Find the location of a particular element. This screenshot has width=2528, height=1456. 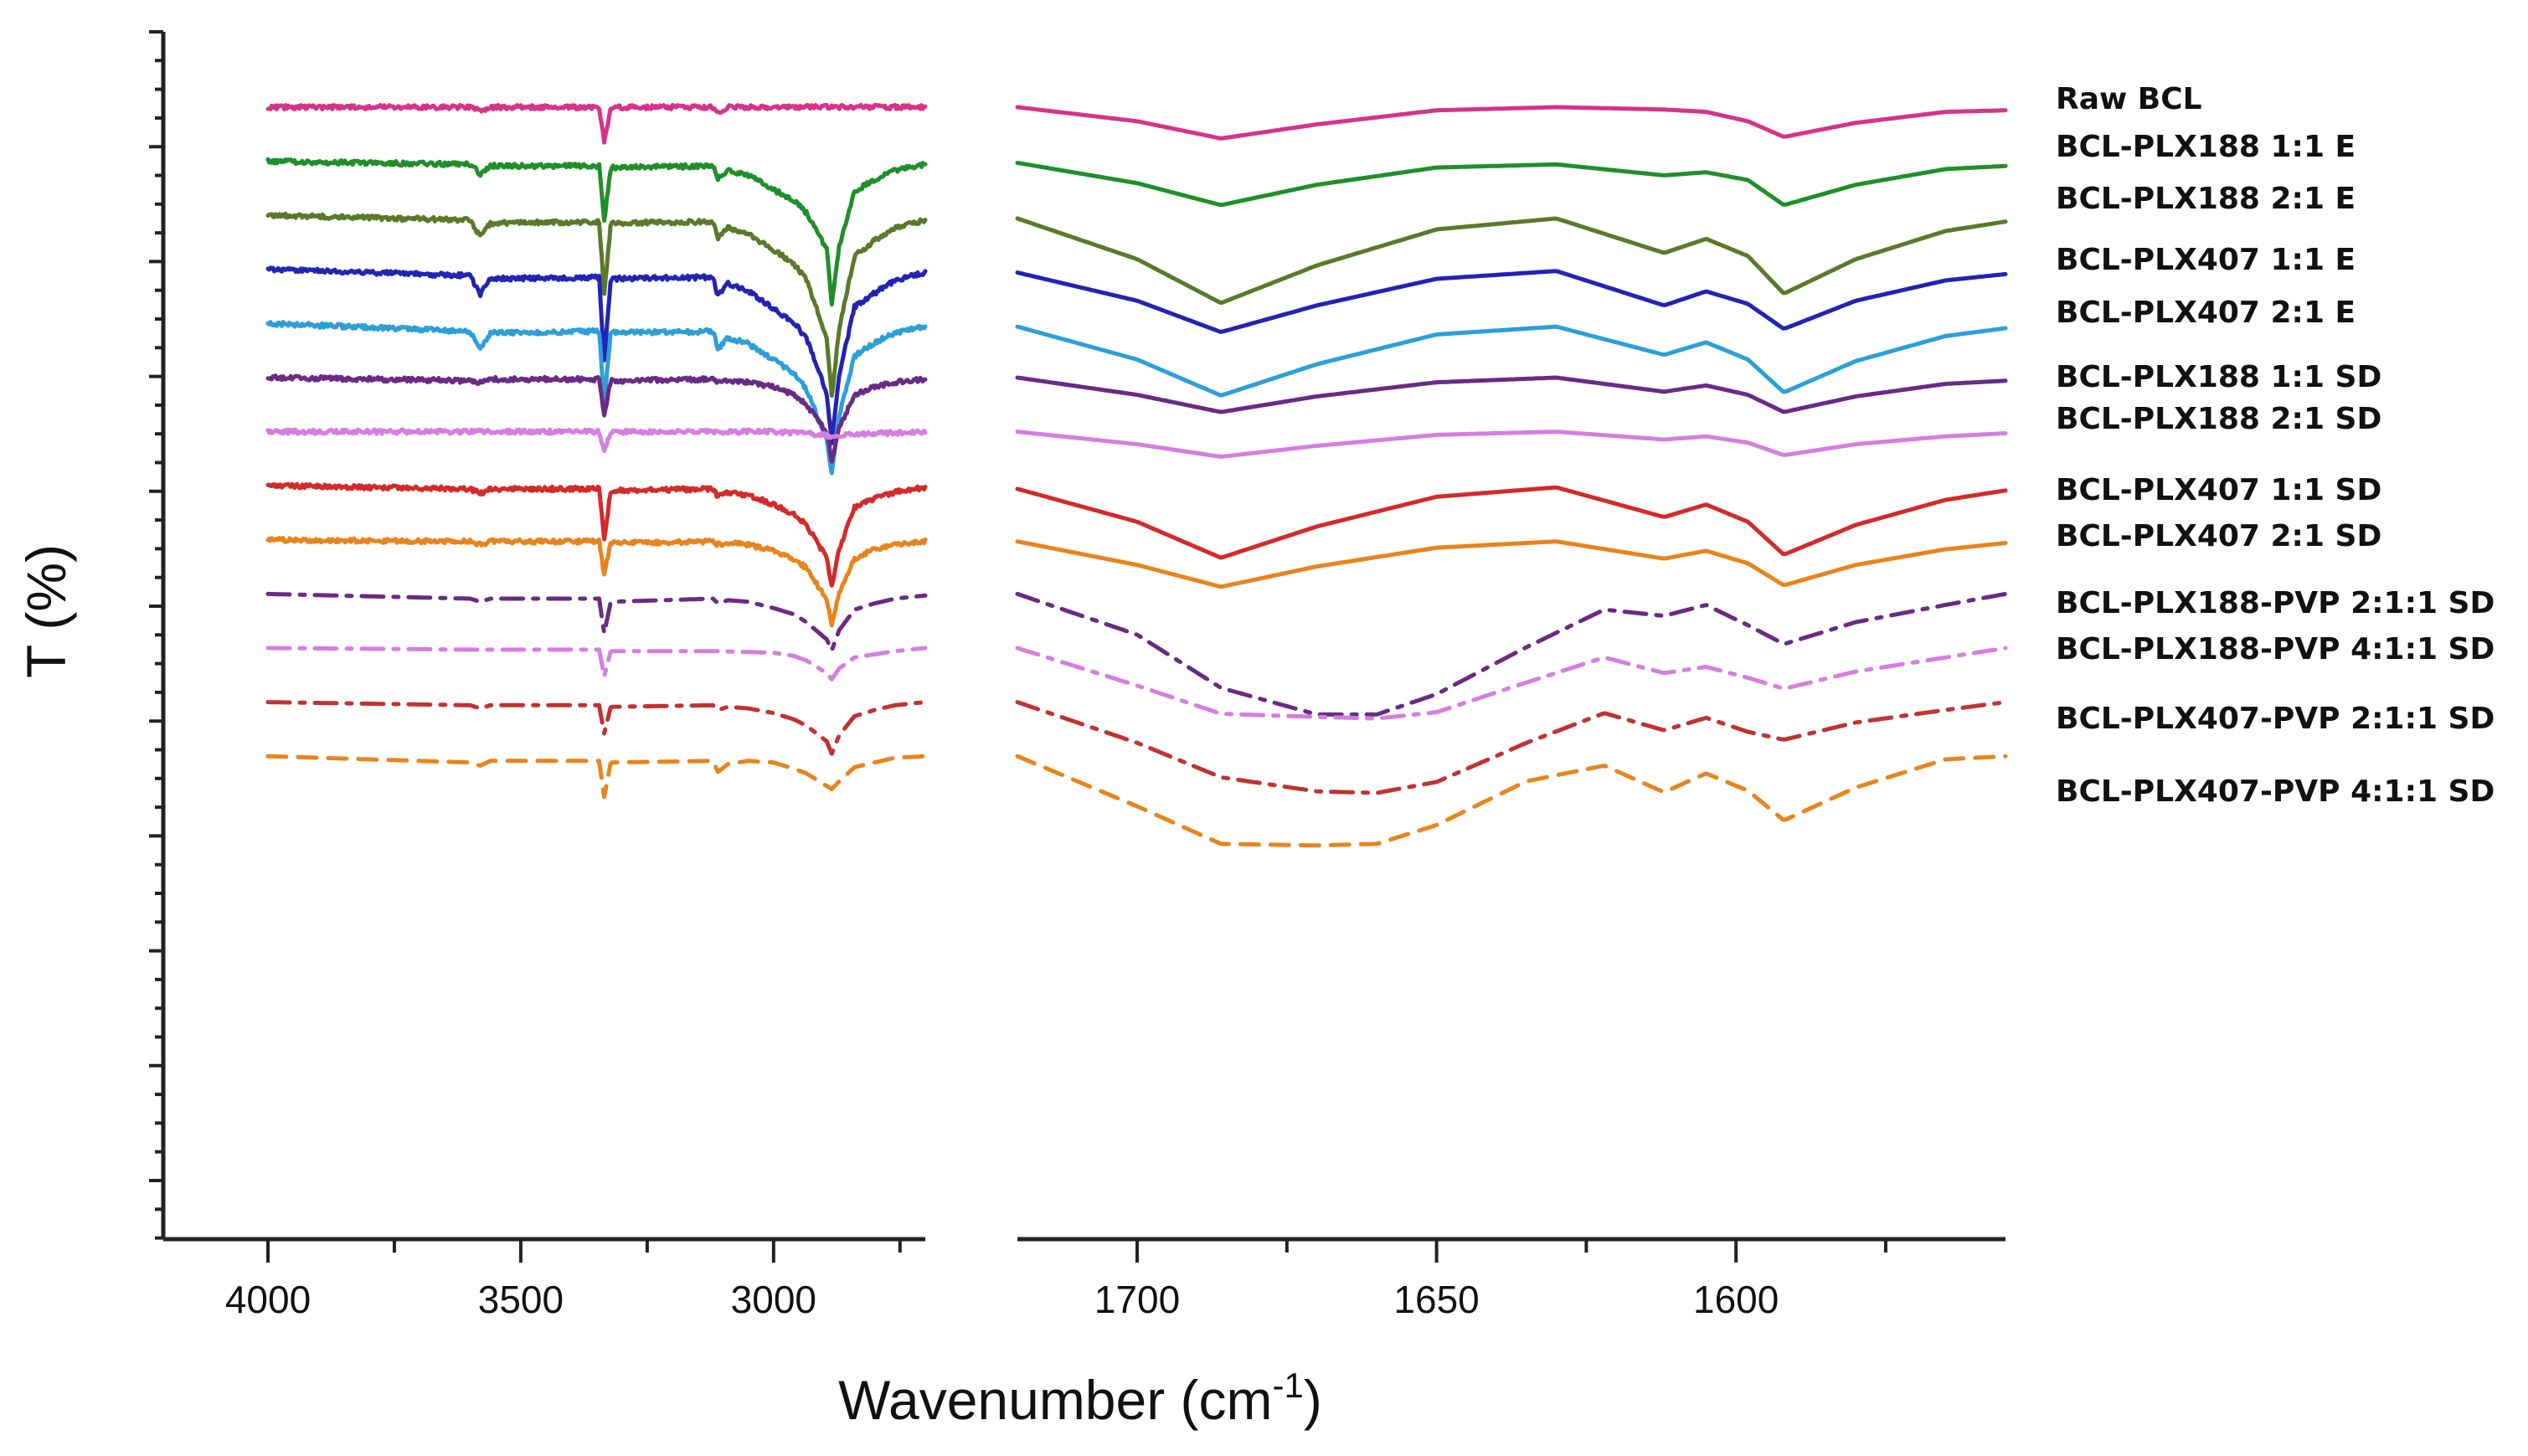

x-axis-title: Wavenumber (cm-1) is located at coordinates (1080, 1398).